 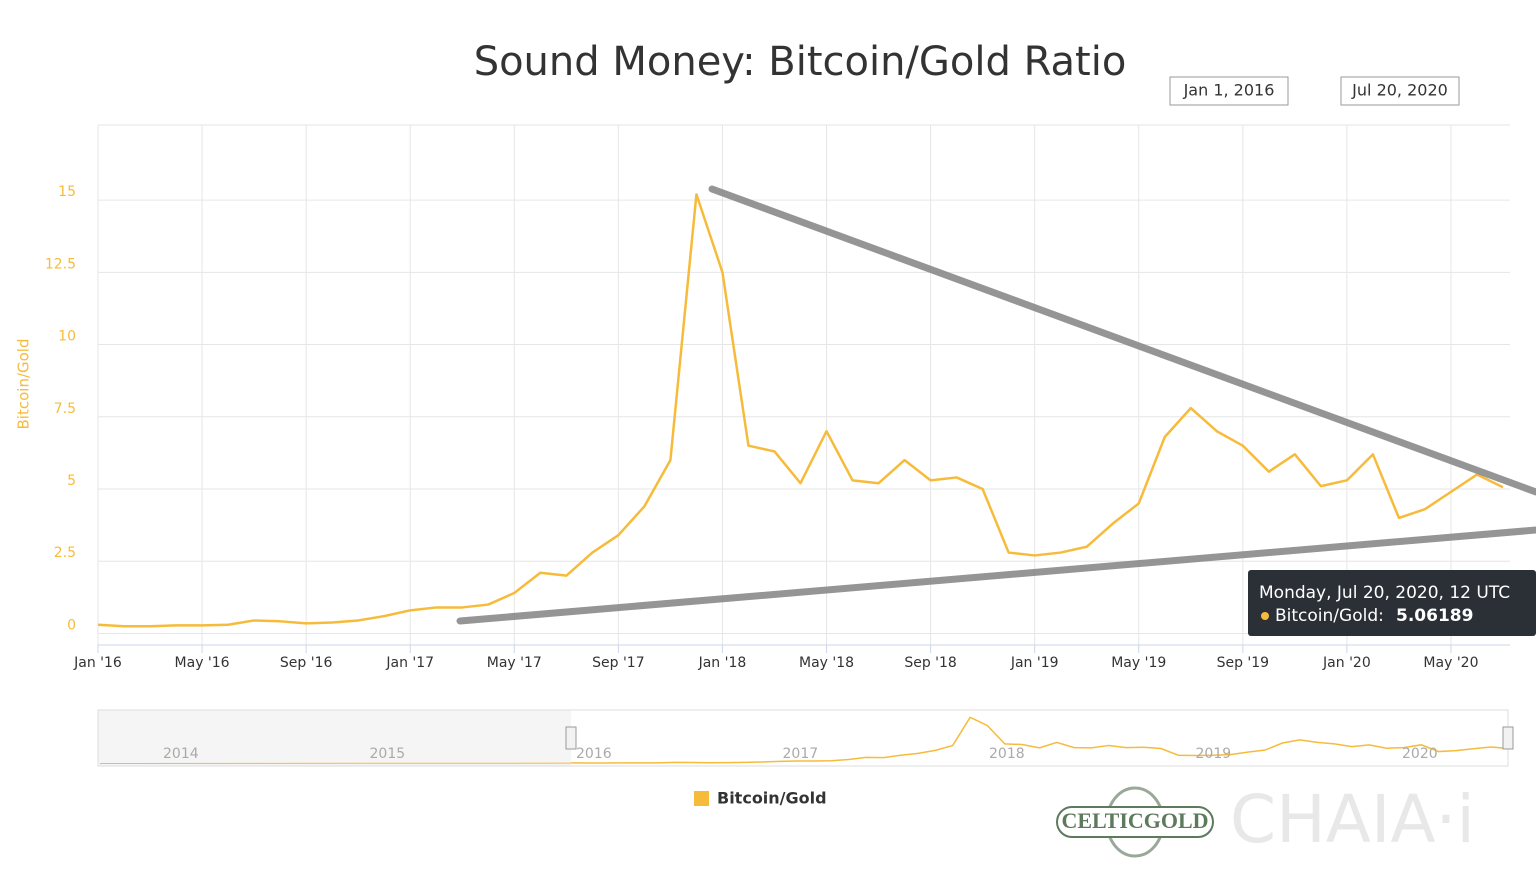 I want to click on logo-chaia: CHAIA·i, so click(x=1352, y=819).